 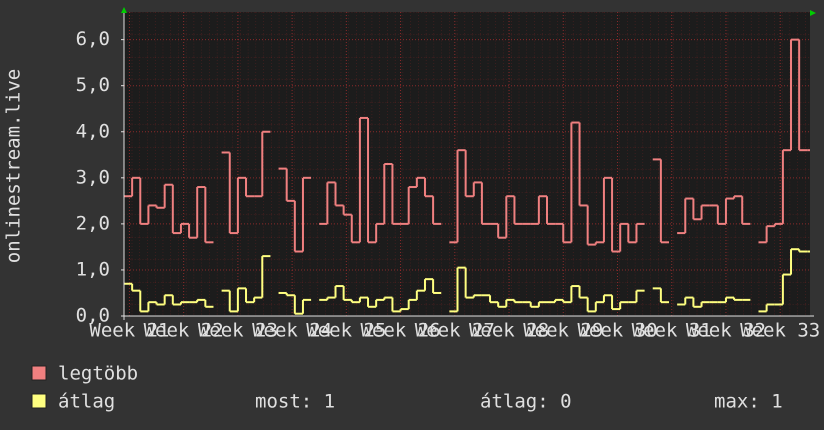 I want to click on stat: most: 1, so click(x=295, y=402).